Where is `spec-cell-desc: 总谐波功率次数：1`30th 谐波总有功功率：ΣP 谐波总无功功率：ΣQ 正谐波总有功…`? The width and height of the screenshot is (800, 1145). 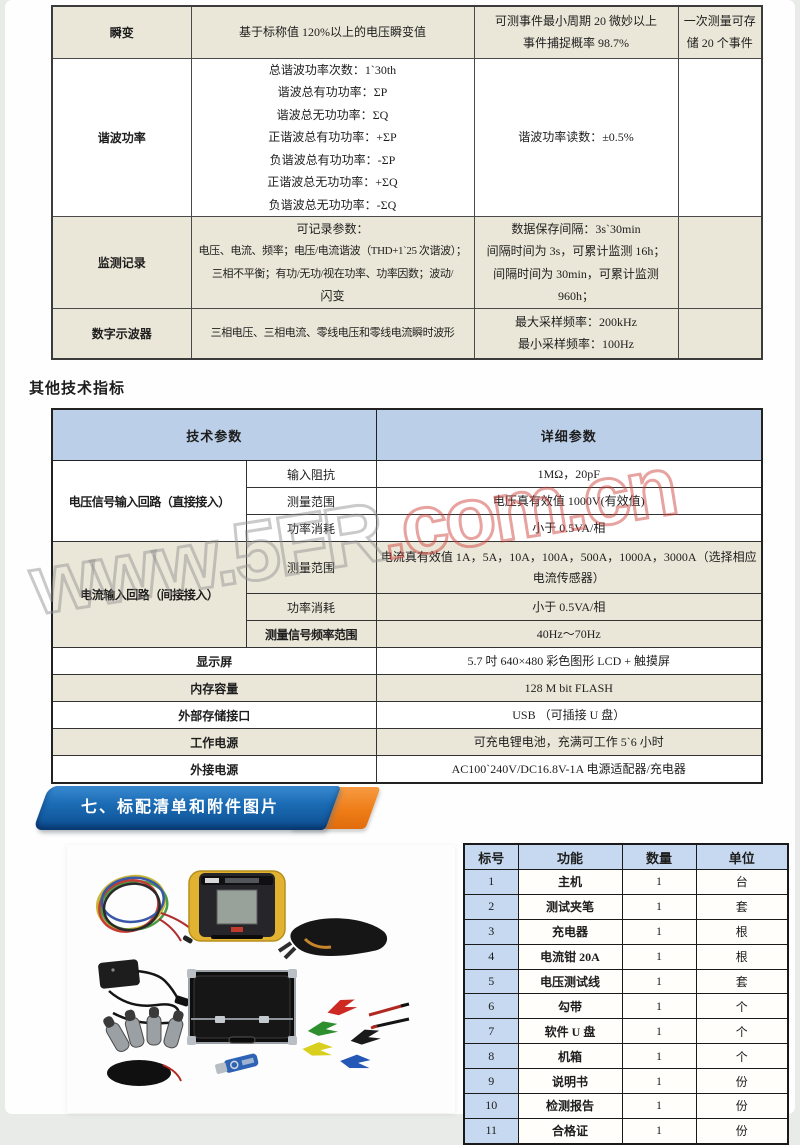 spec-cell-desc: 总谐波功率次数：1`30th 谐波总有功功率：ΣP 谐波总无功功率：ΣQ 正谐波总有功… is located at coordinates (332, 137).